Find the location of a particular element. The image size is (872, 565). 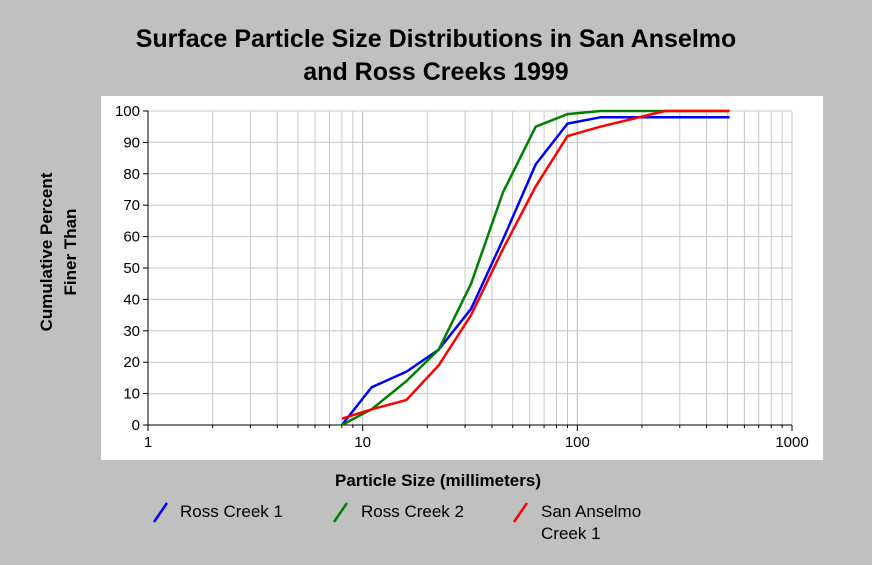

legend-item-ross-creek-2: Ross Creek 2 is located at coordinates (398, 512).